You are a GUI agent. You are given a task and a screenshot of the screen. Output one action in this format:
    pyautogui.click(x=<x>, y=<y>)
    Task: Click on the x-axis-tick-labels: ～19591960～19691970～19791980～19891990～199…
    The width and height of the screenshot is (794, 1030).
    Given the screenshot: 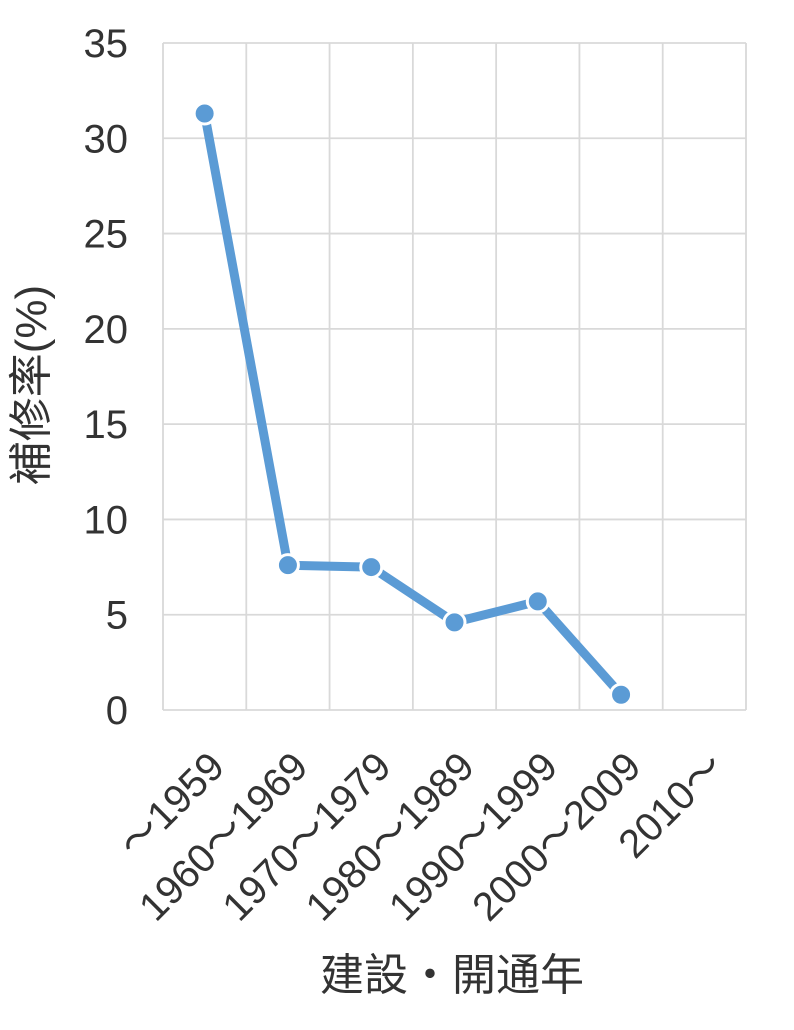 What is the action you would take?
    pyautogui.click(x=422, y=836)
    